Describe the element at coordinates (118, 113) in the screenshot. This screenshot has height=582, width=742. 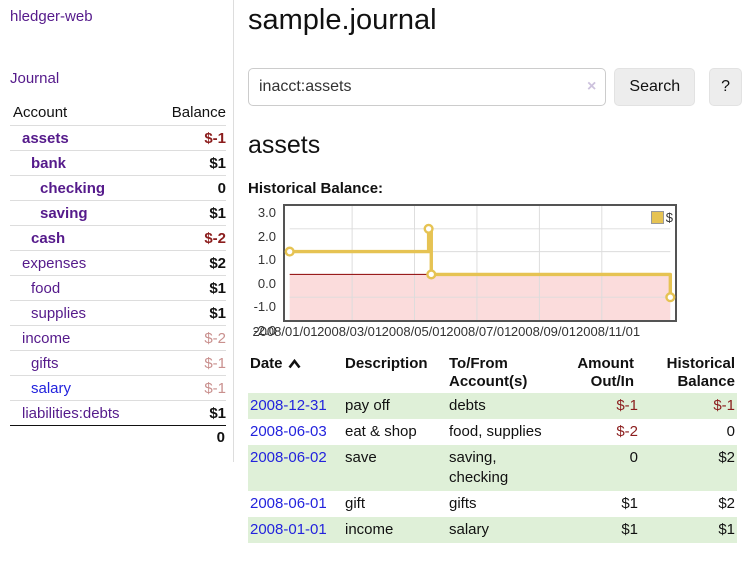
I see `accounts-table-header: Account Balance` at that location.